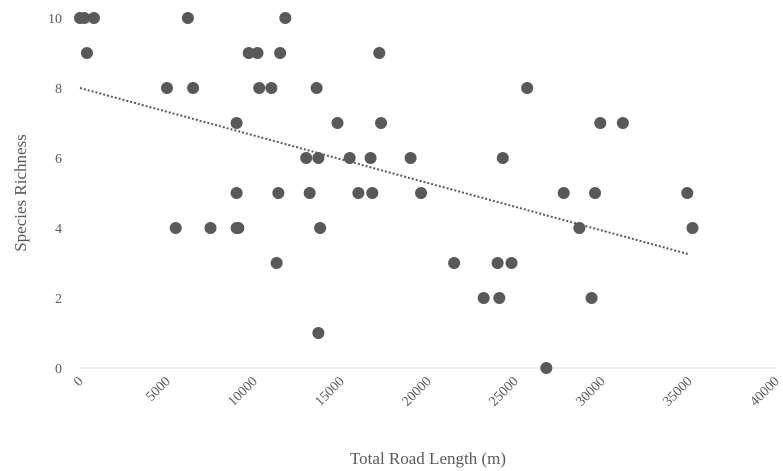 Image resolution: width=783 pixels, height=471 pixels. Describe the element at coordinates (416, 391) in the screenshot. I see `x-tick-label: 20000` at that location.